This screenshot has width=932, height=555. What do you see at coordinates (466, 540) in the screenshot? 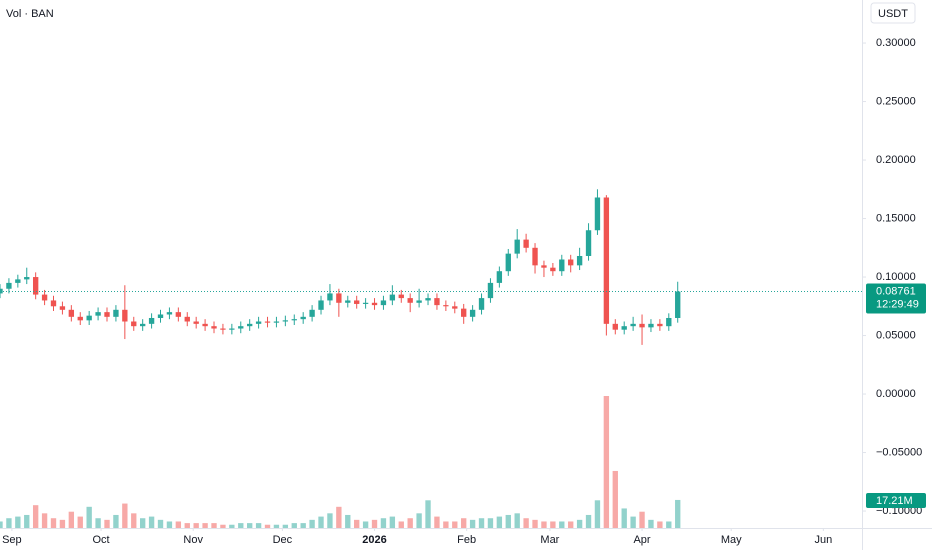
I see `x-tick-label: Feb` at bounding box center [466, 540].